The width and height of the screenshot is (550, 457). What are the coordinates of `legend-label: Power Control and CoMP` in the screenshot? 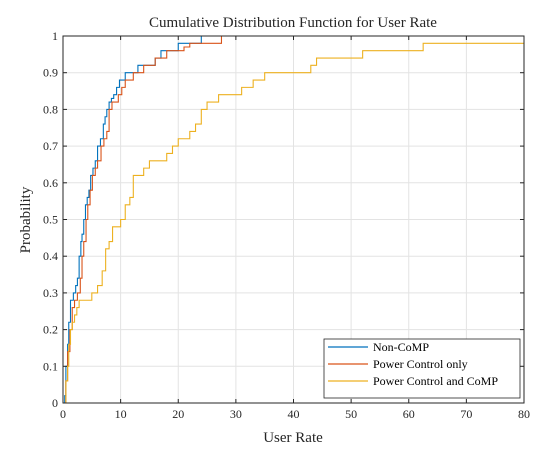 It's located at (435, 381).